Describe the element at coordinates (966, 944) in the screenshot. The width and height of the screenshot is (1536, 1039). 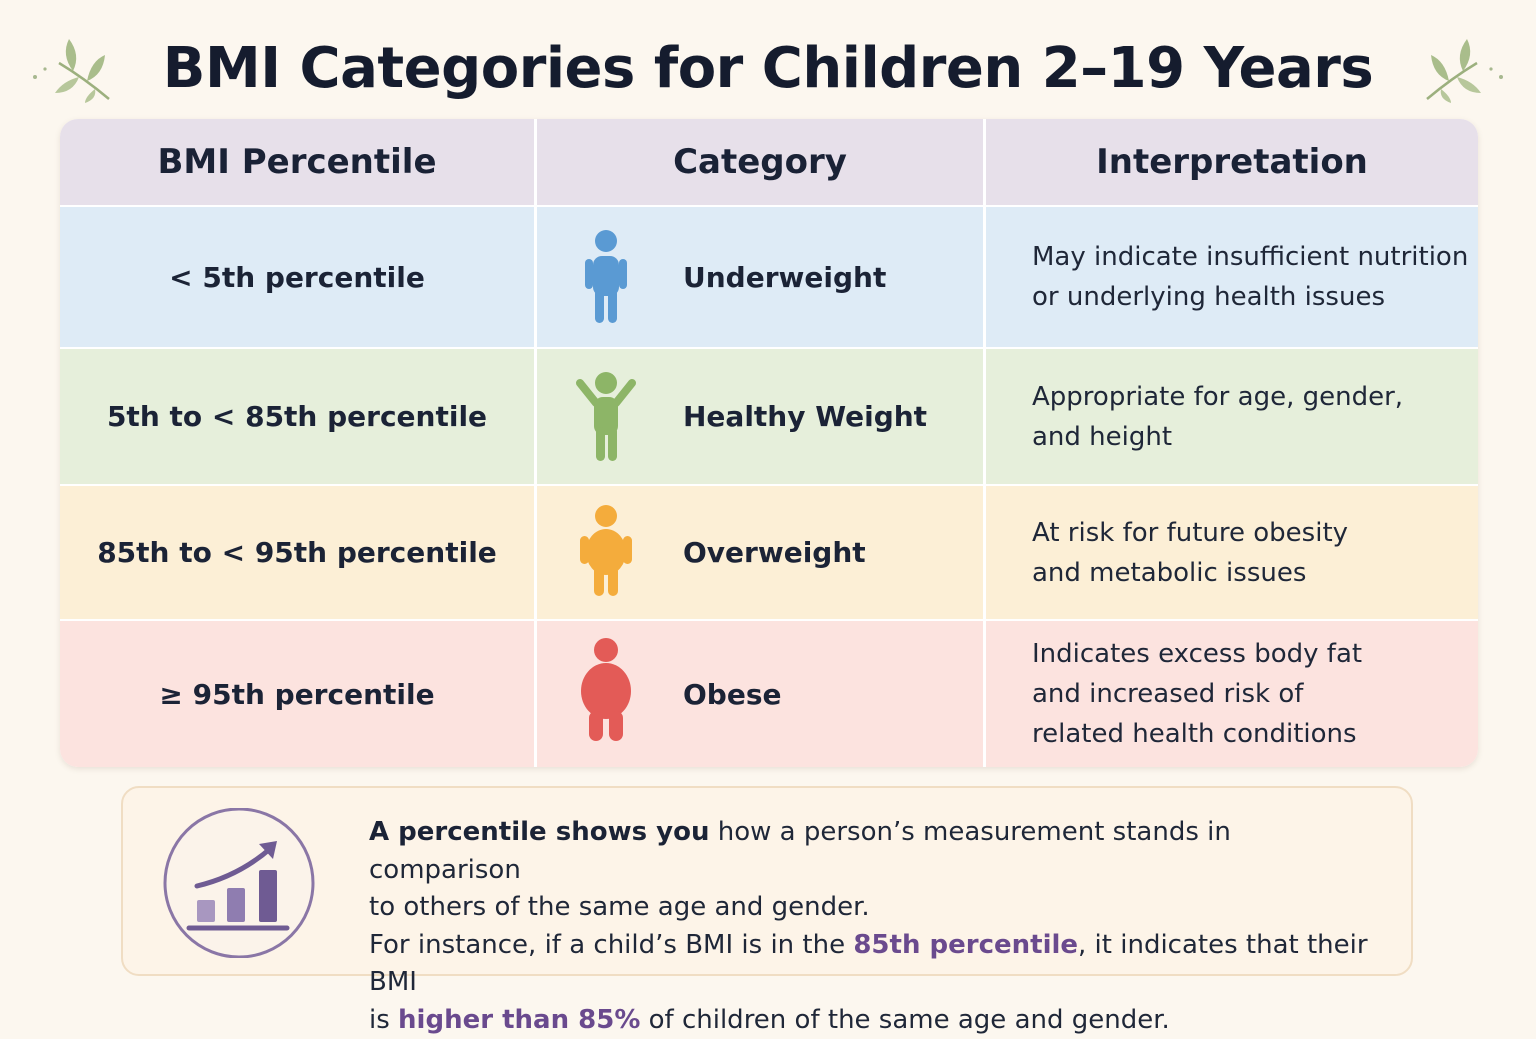
I see `highlight-85th-percentile: 85th percentile` at that location.